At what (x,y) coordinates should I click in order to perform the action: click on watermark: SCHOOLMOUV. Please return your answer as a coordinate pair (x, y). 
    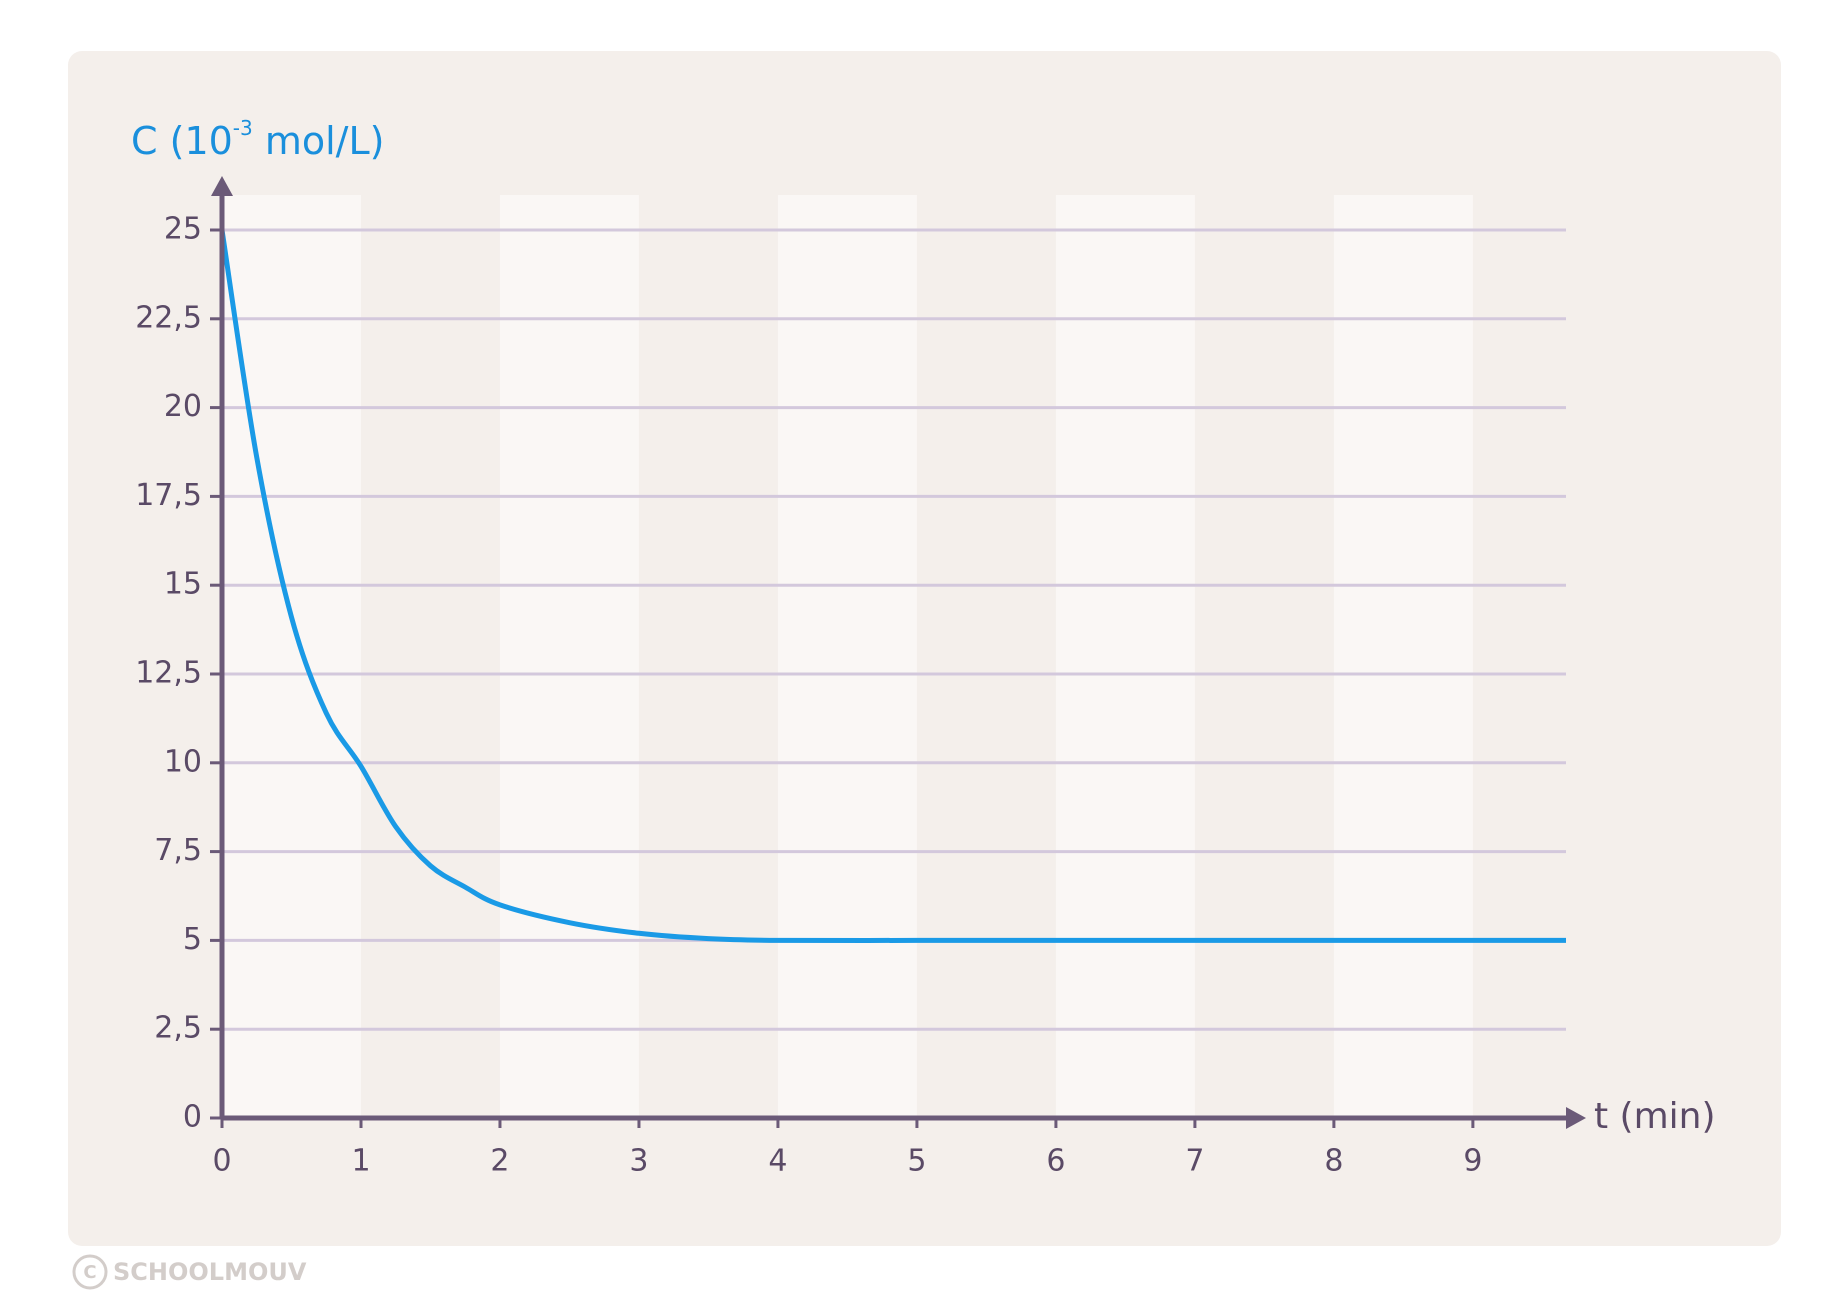
    Looking at the image, I should click on (210, 1272).